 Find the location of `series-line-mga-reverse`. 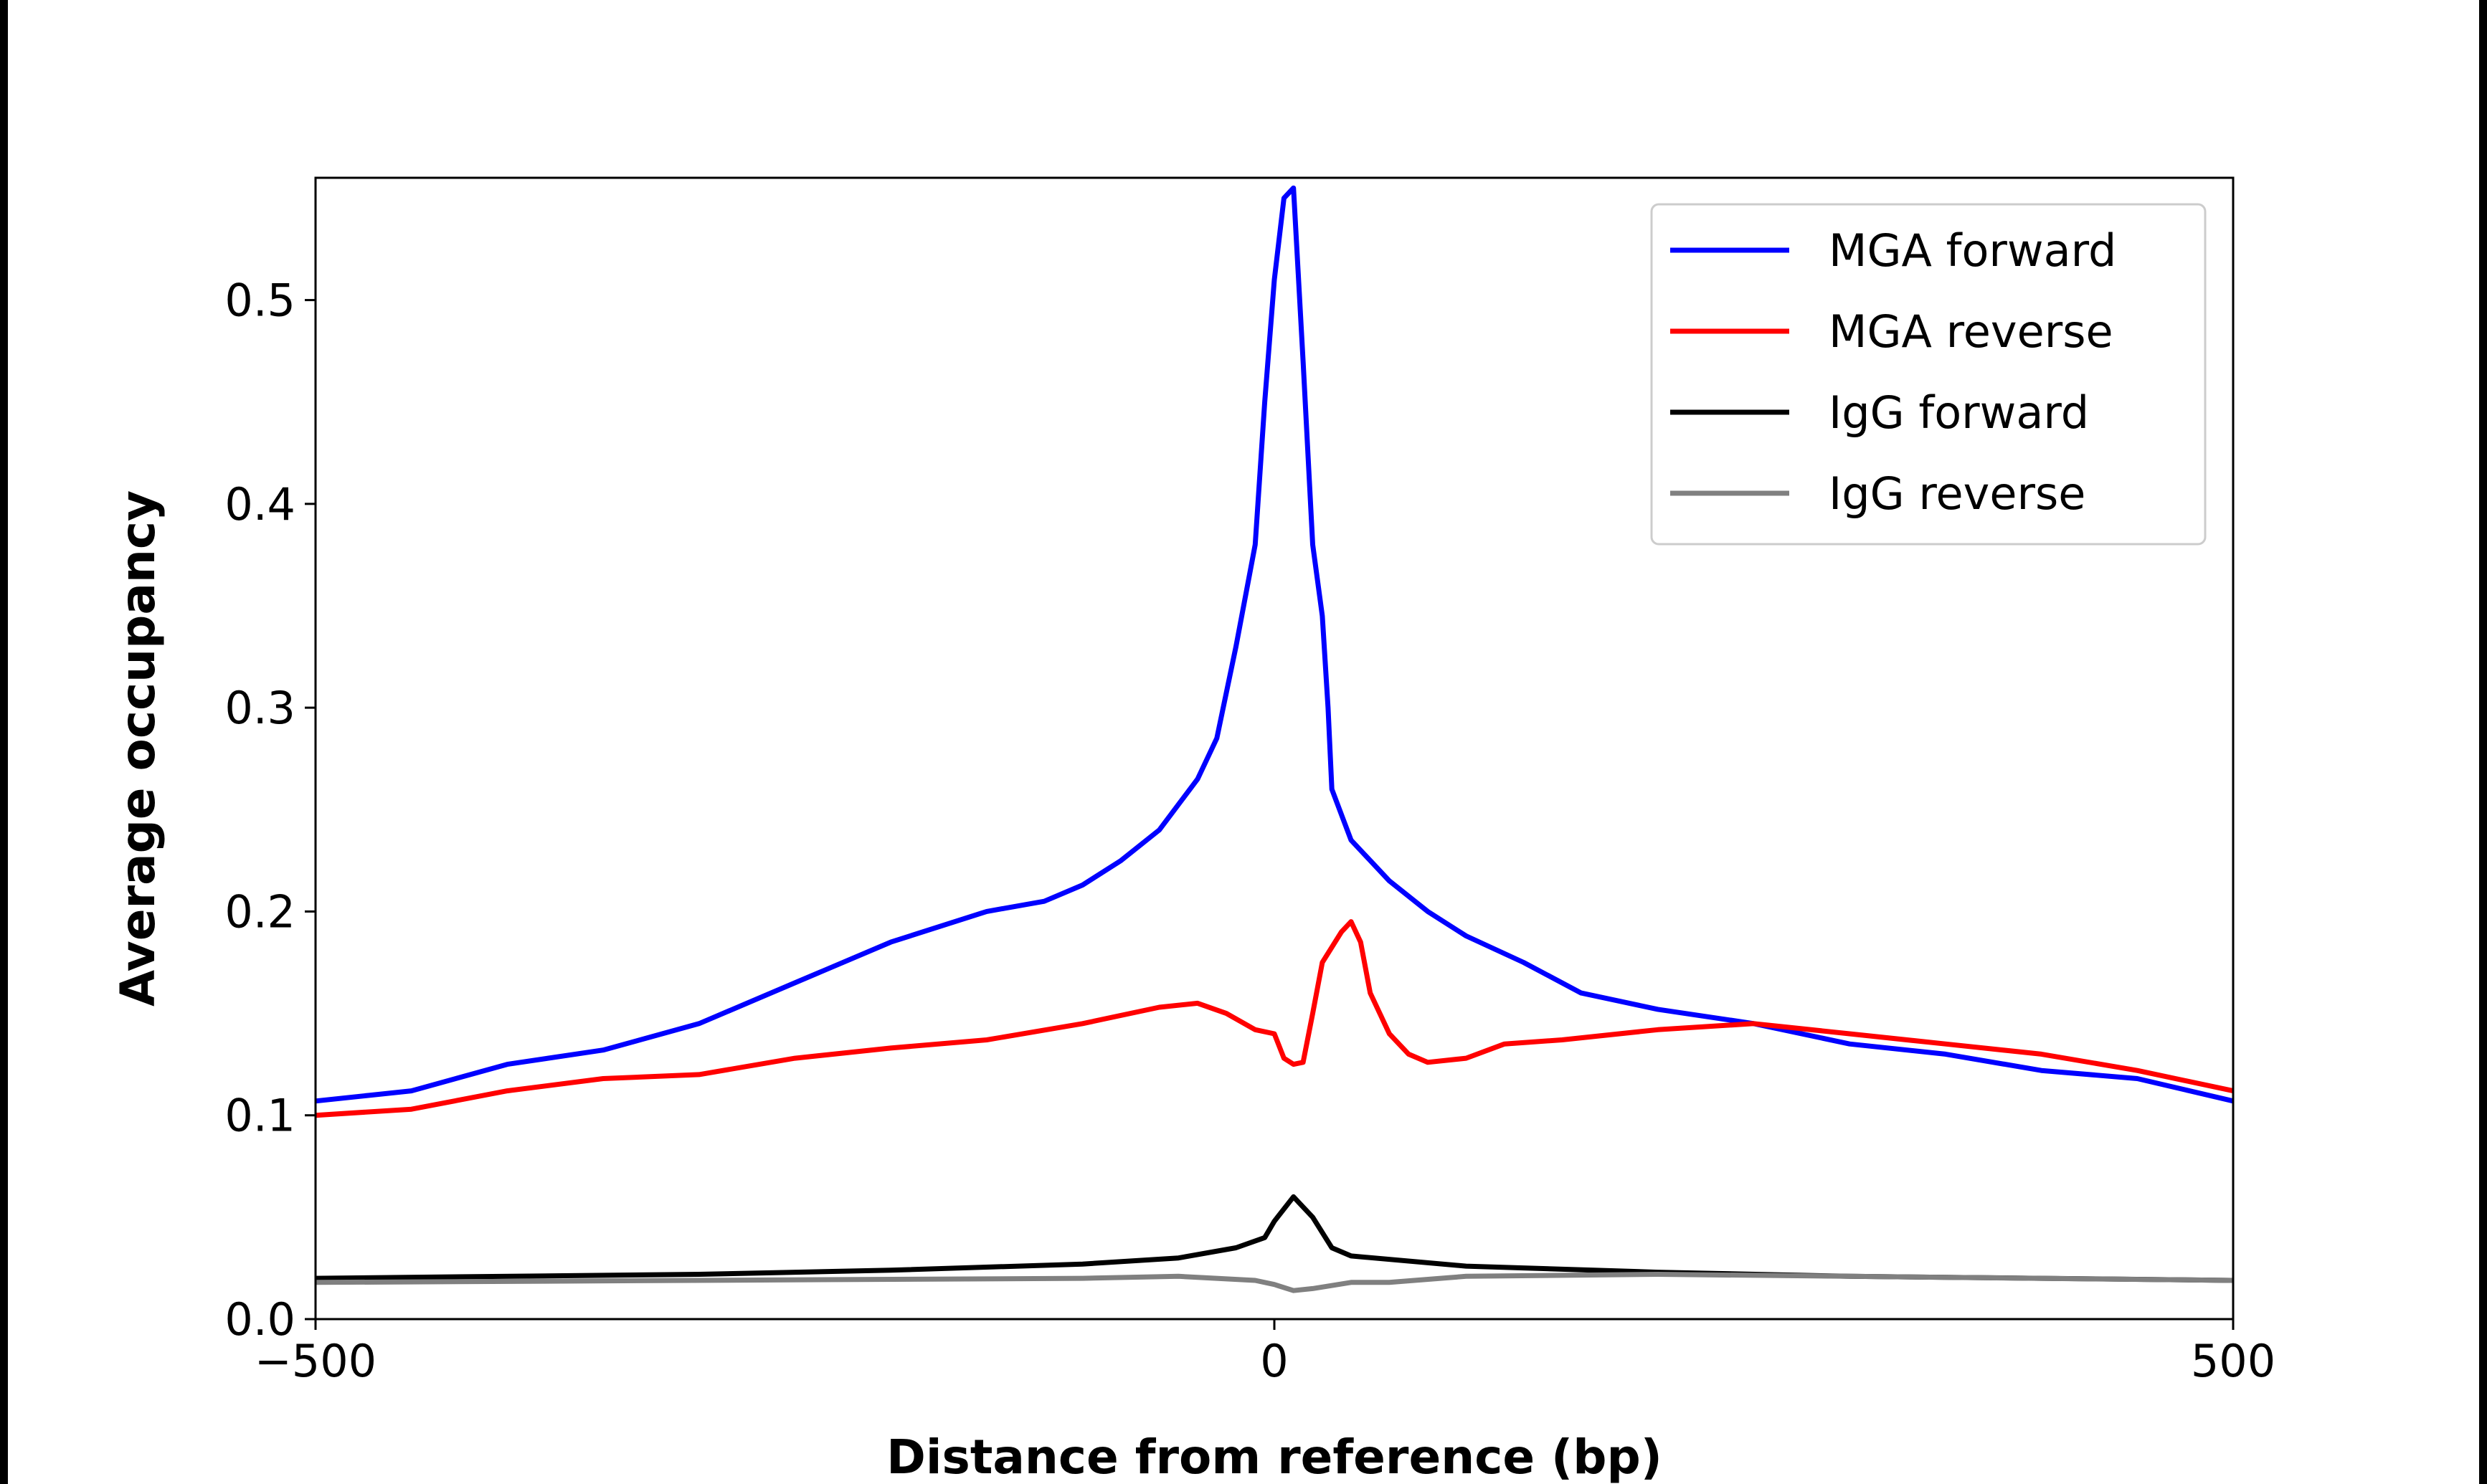

series-line-mga-reverse is located at coordinates (1275, 1019).